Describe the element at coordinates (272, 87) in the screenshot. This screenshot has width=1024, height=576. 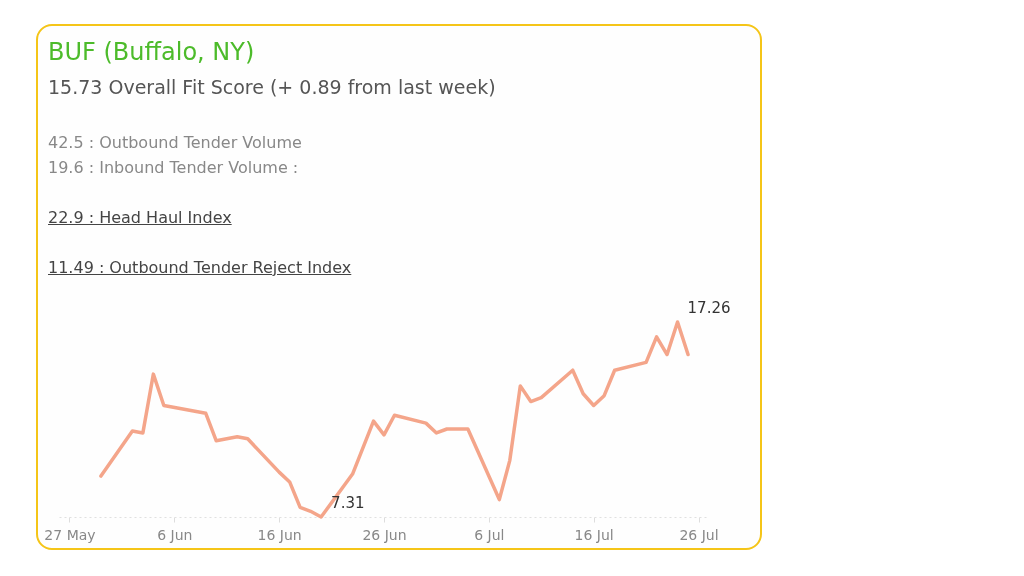
I see `chart-subtitle: 15.73 Overall Fit Score (+ 0.89 from last week)` at that location.